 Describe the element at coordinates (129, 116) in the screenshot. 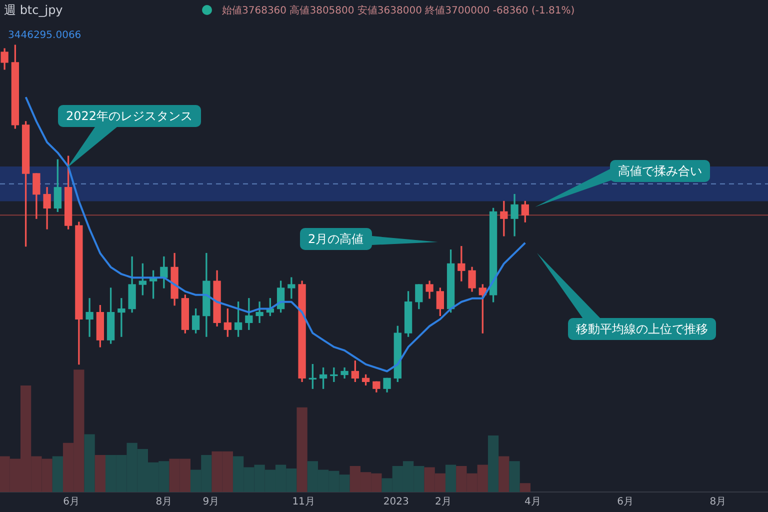

I see `annotation: 2022年のレジスタンス` at that location.